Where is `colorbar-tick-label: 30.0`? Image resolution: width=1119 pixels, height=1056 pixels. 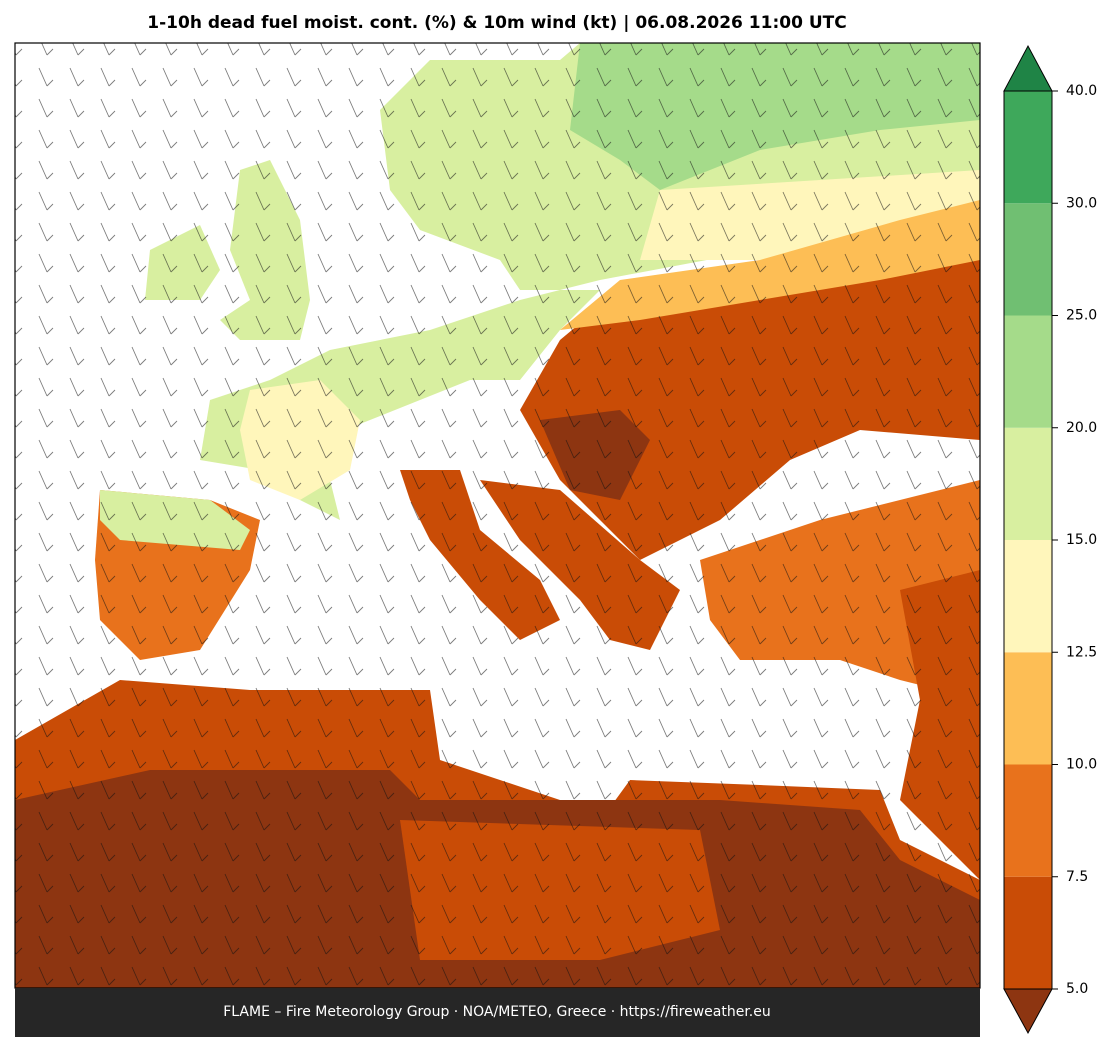
colorbar-tick-label: 30.0 is located at coordinates (1081, 203).